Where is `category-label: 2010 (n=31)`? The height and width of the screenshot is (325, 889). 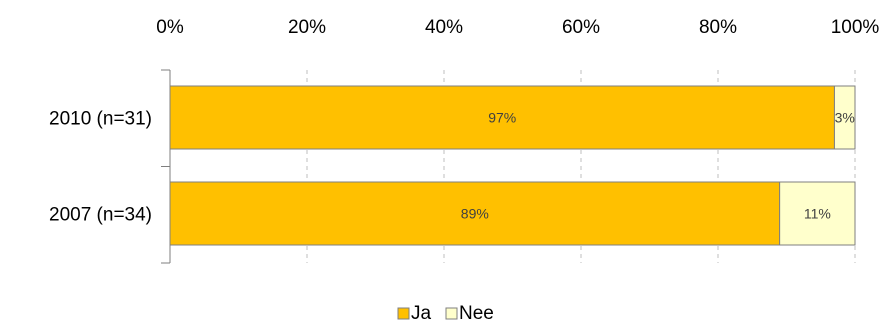 category-label: 2010 (n=31) is located at coordinates (100, 119).